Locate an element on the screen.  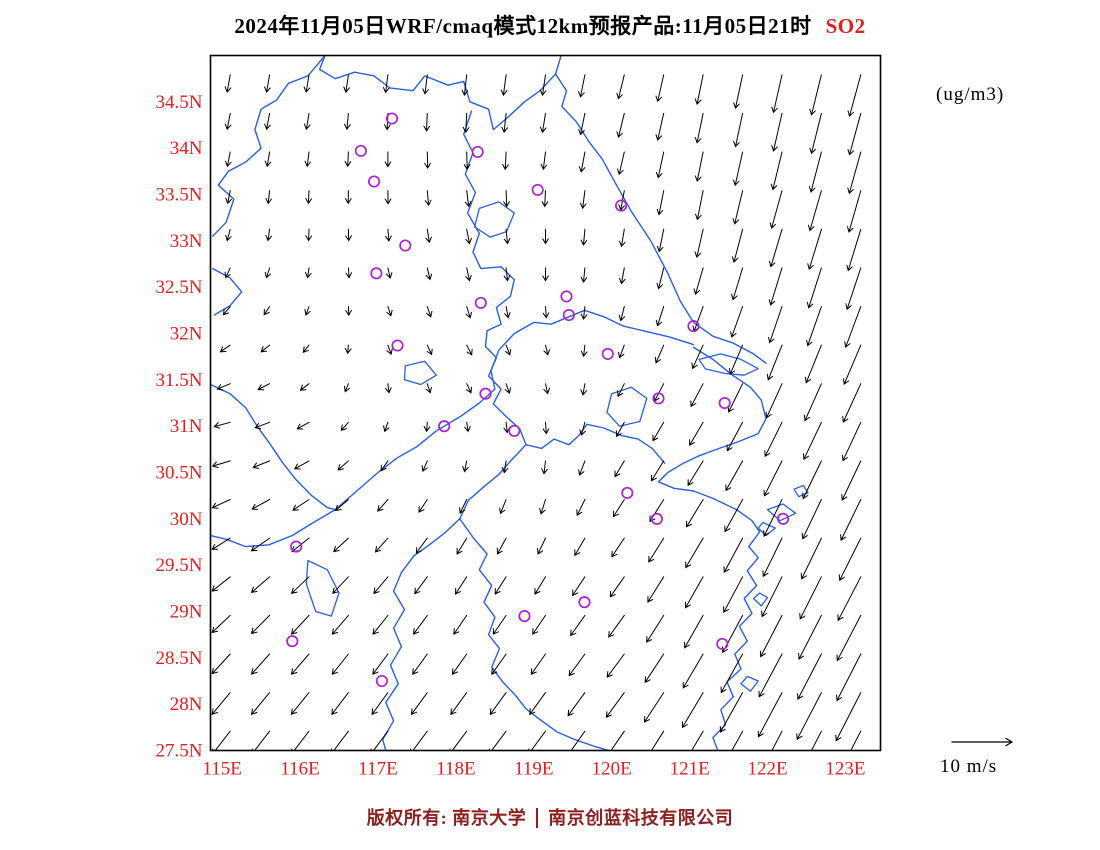
lake-hongze is located at coordinates (494, 219).